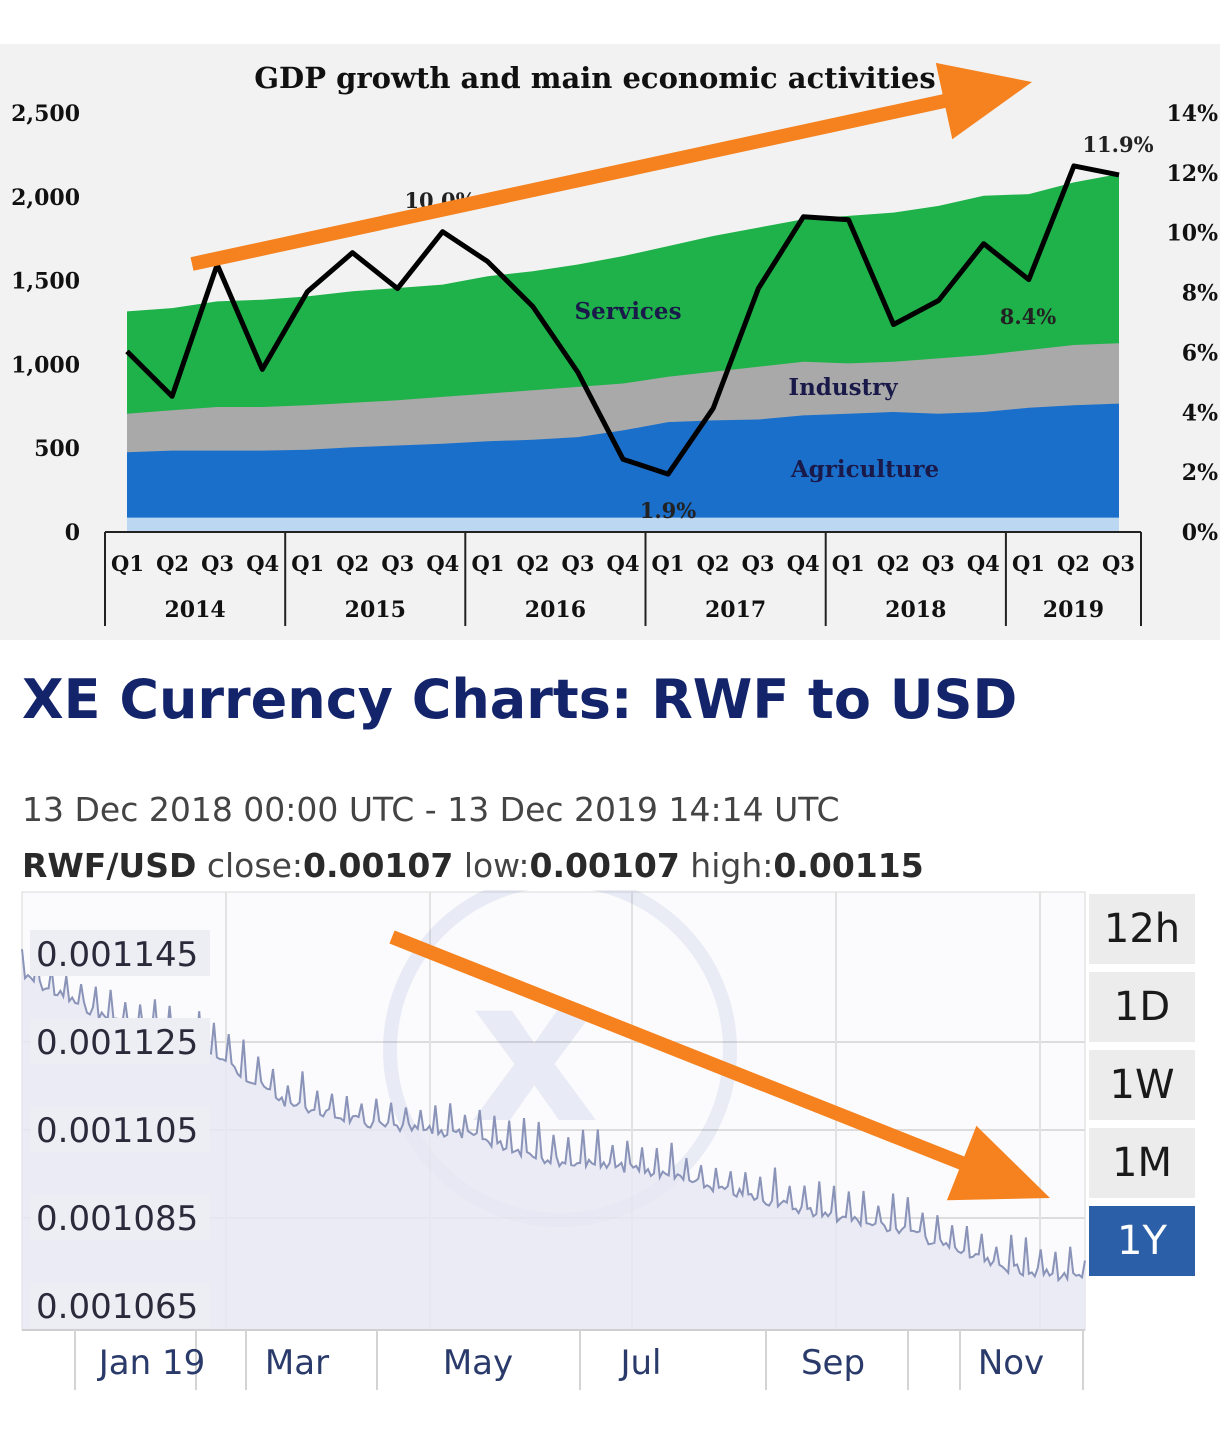 The image size is (1220, 1451). I want to click on xe-high-value: 0.00115, so click(848, 865).